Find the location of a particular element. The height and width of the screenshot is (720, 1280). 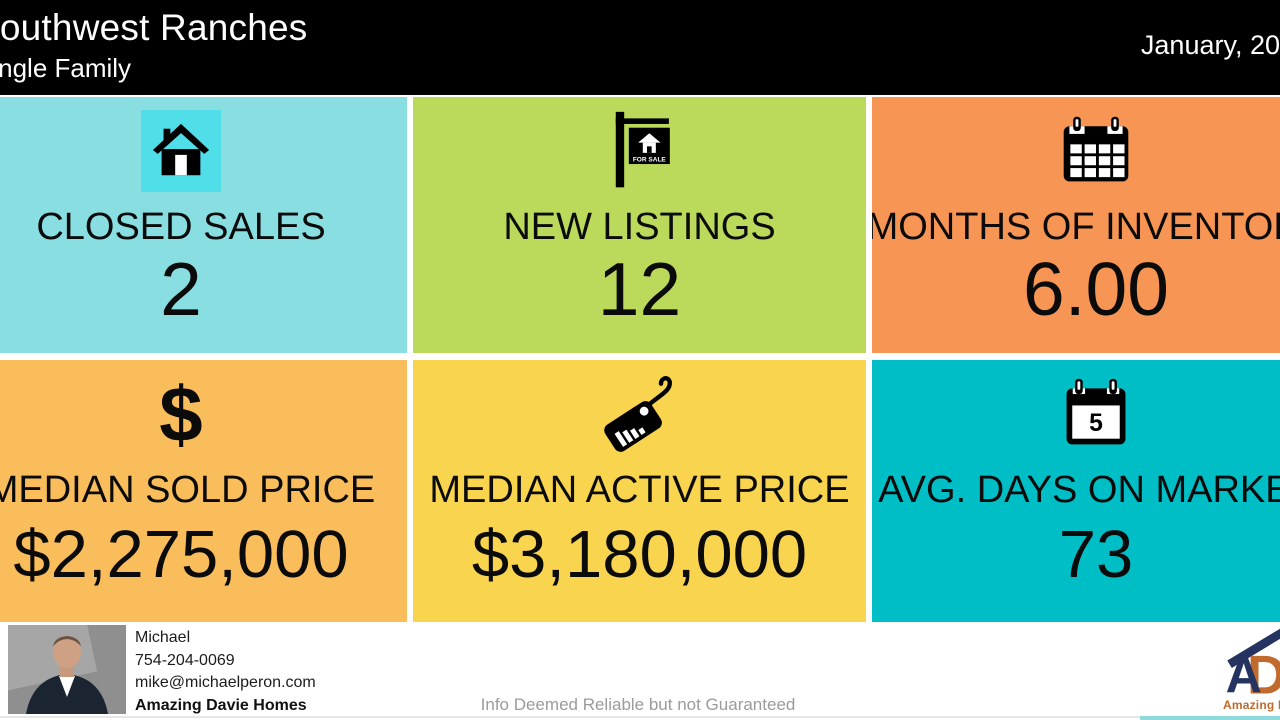

calendar-day-icon: 5 is located at coordinates (1096, 414).